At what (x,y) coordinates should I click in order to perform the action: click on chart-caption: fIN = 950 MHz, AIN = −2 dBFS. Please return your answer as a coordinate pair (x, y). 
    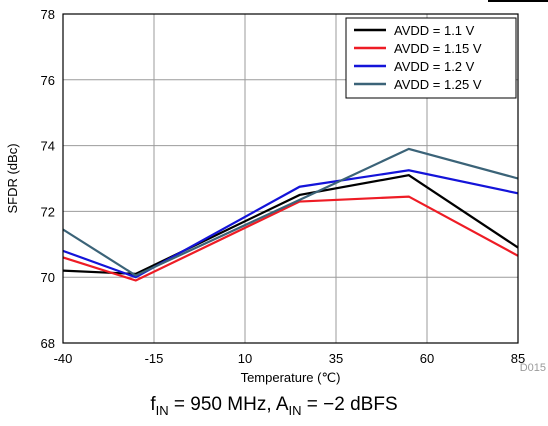
    Looking at the image, I should click on (274, 408).